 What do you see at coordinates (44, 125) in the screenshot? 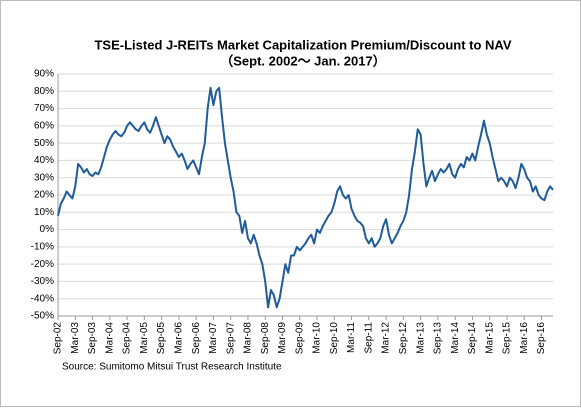
I see `y-tick-label: 60%` at bounding box center [44, 125].